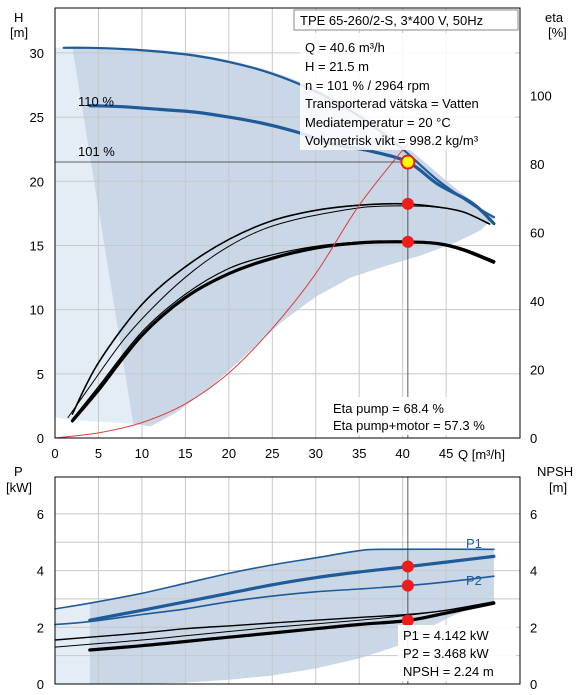 The image size is (585, 695). What do you see at coordinates (96, 101) in the screenshot?
I see `curve-label-110: 110 %` at bounding box center [96, 101].